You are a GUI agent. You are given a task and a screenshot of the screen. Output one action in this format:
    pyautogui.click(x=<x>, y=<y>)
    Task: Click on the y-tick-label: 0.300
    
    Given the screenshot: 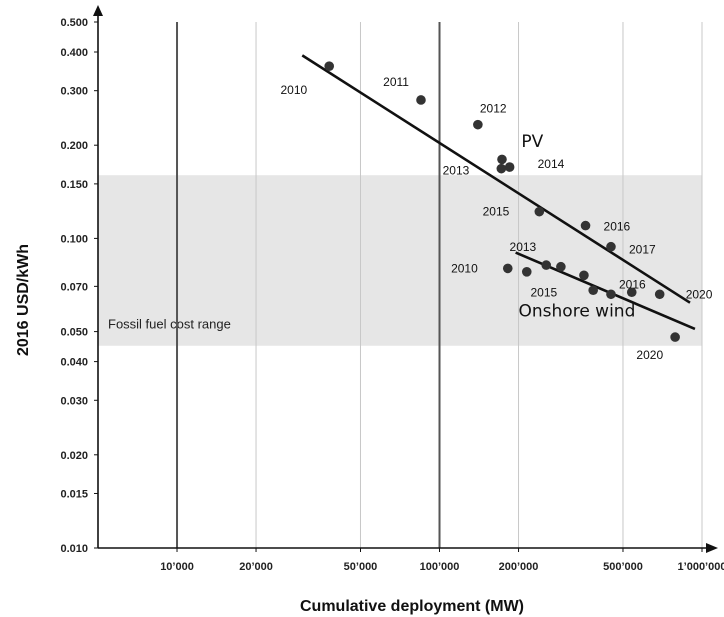 What is the action you would take?
    pyautogui.click(x=74, y=92)
    